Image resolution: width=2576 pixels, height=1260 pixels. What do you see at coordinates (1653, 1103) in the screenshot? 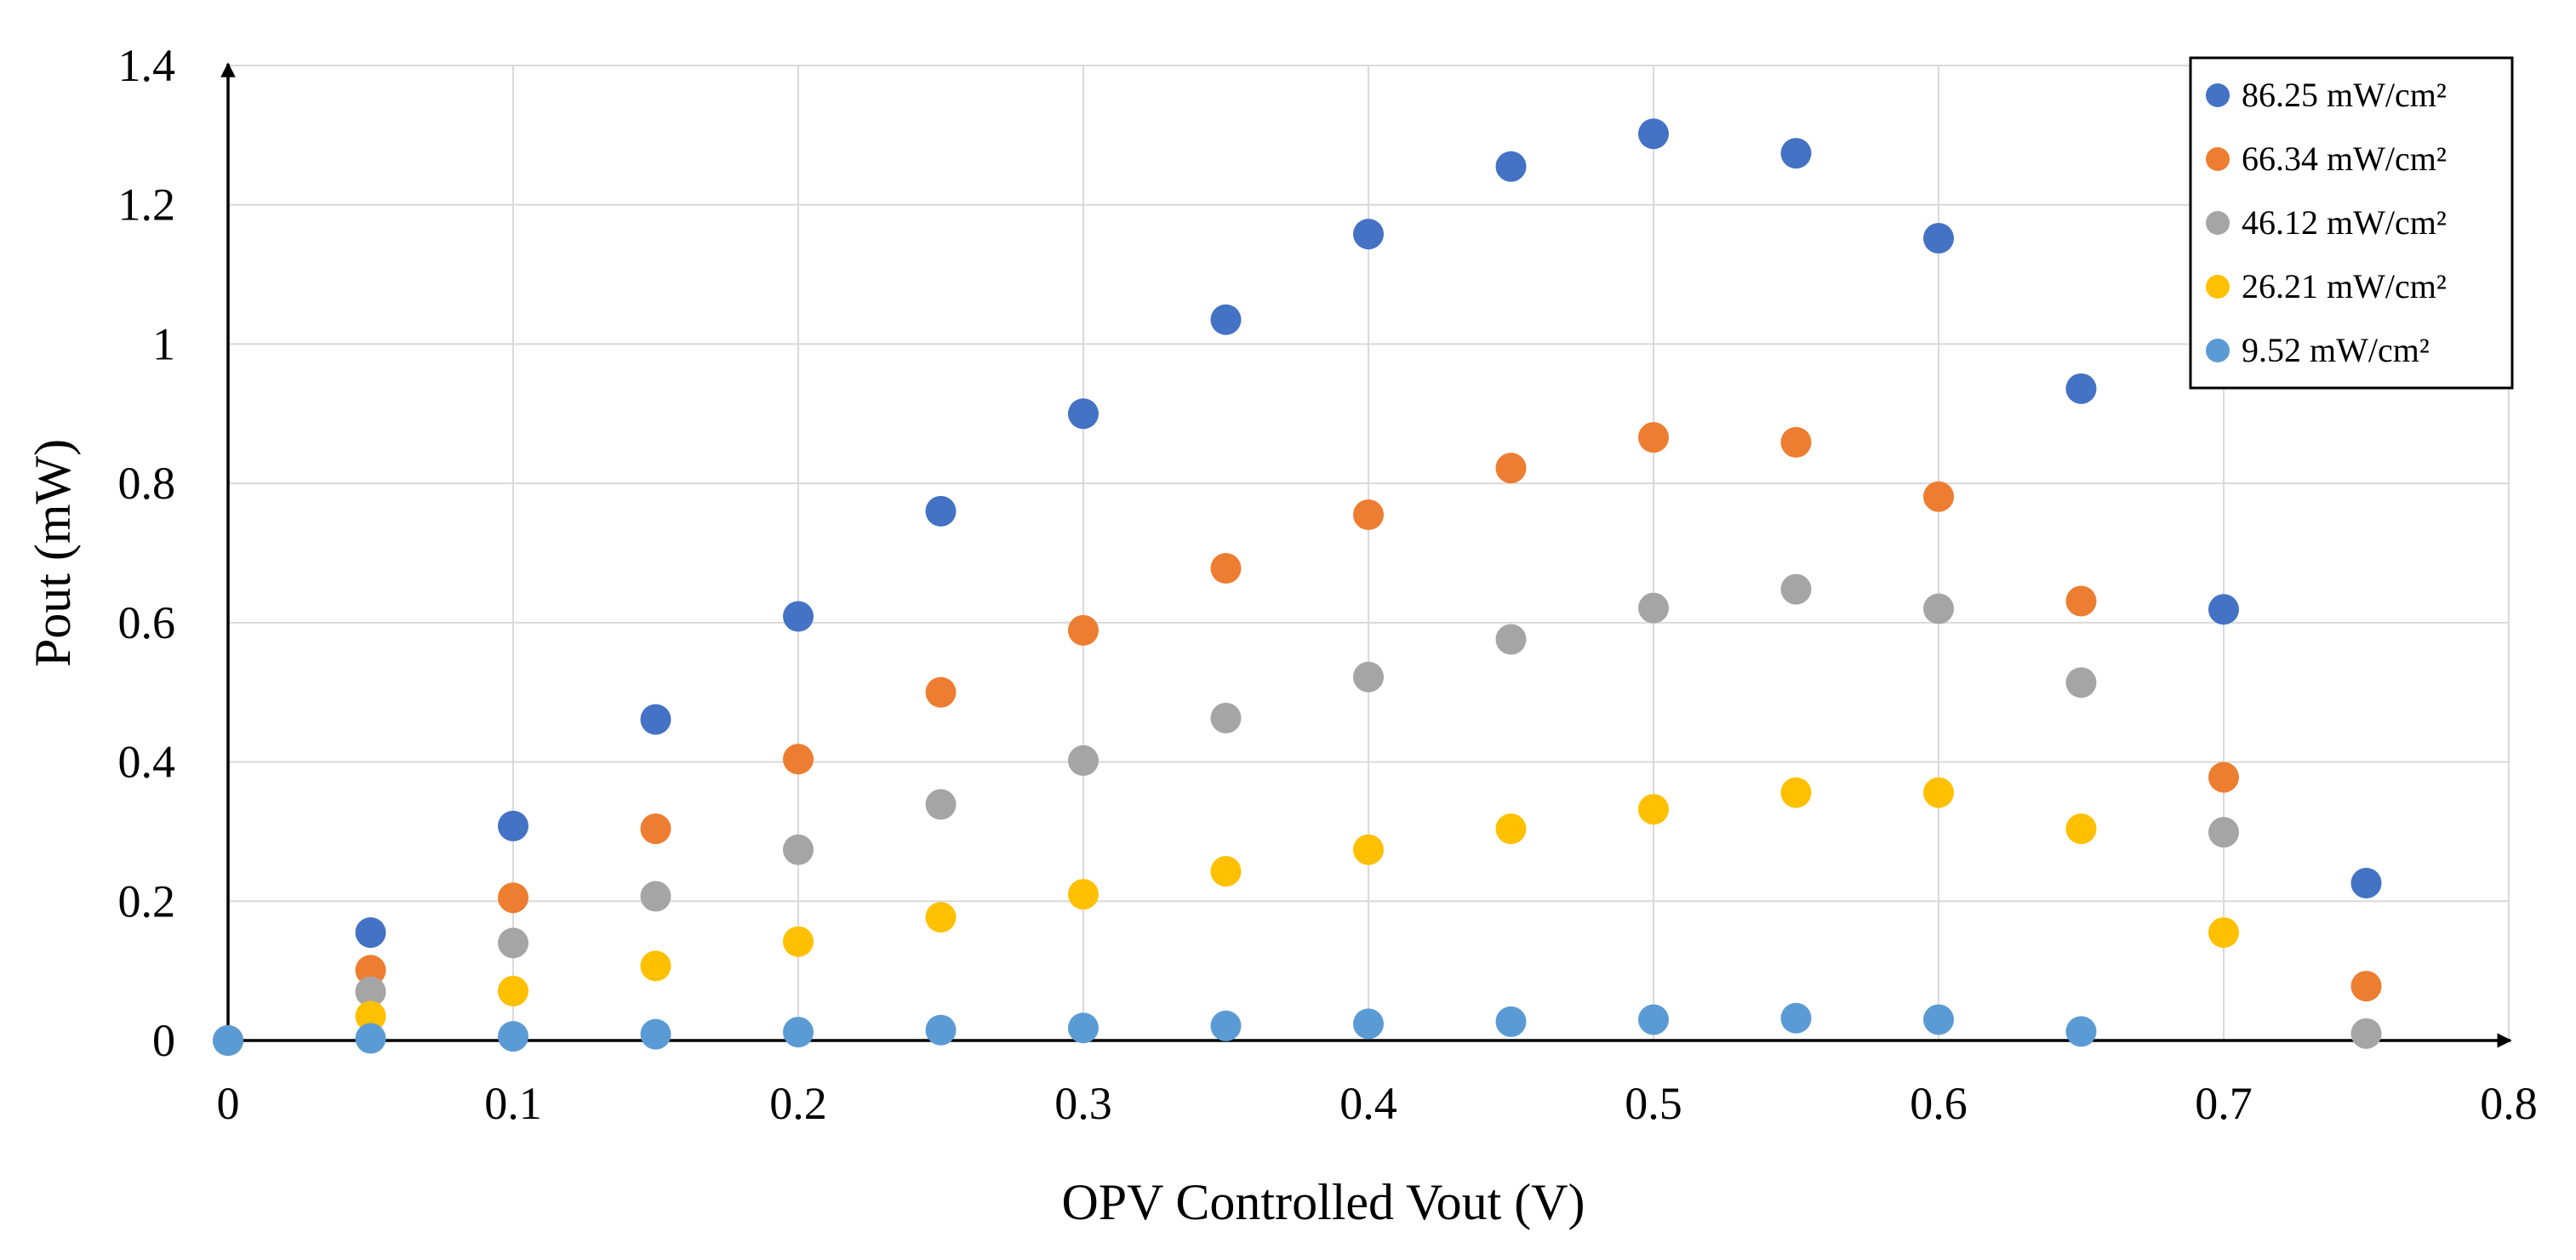
I see `x-tick-label: 0.5` at bounding box center [1653, 1103].